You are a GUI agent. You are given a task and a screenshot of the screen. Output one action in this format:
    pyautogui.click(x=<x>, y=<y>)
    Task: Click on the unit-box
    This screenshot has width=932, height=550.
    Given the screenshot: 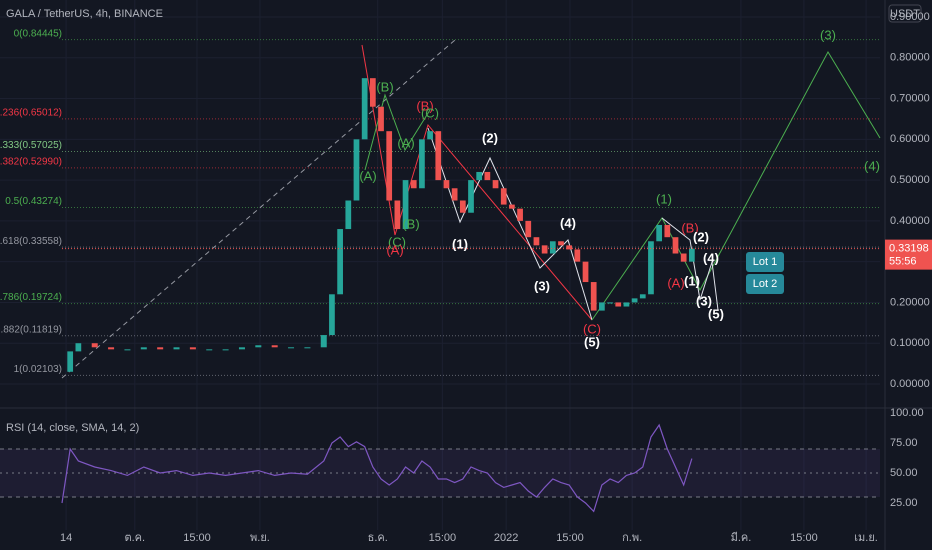 What is the action you would take?
    pyautogui.click(x=905, y=13)
    